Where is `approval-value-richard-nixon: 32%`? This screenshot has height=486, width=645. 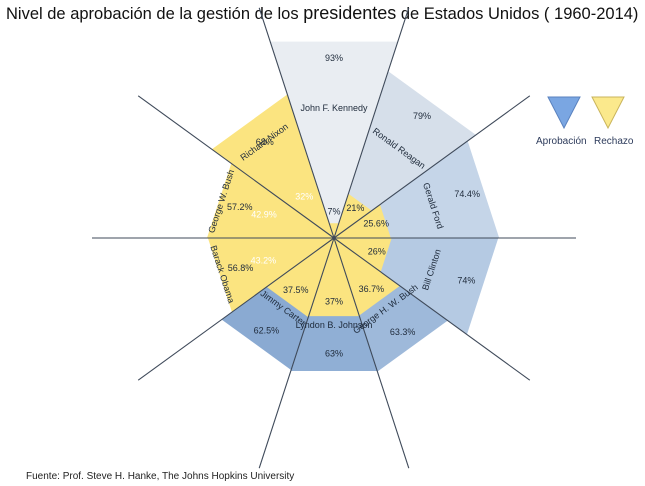
approval-value-richard-nixon: 32% is located at coordinates (304, 196).